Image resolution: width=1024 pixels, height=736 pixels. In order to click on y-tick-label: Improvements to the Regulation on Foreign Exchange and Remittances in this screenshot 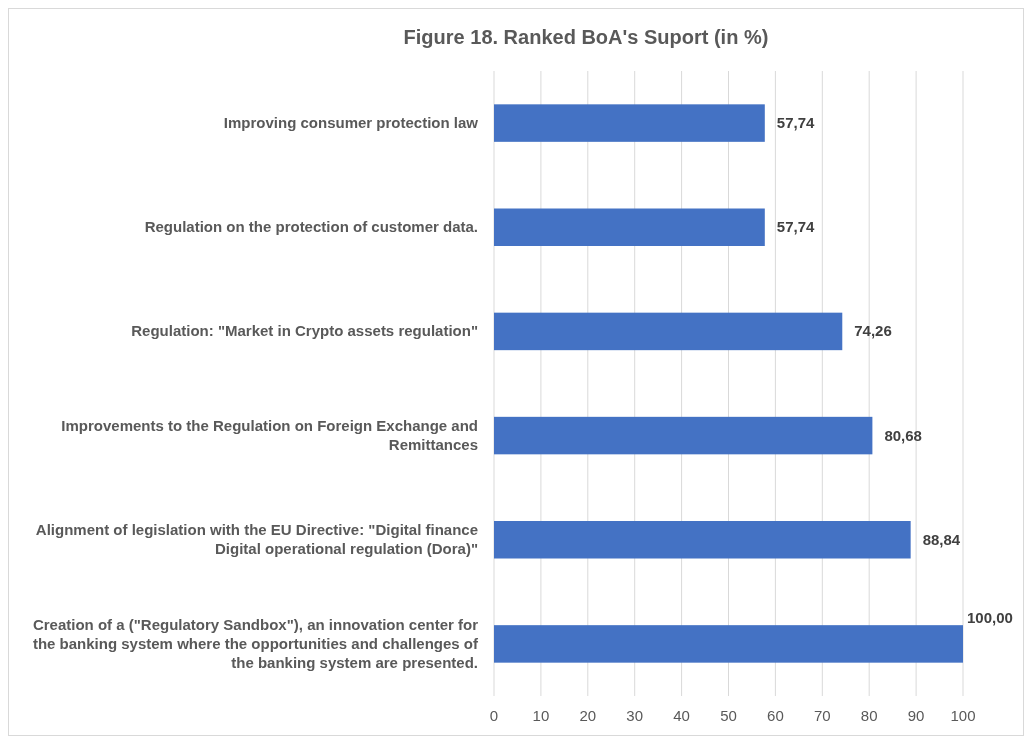, I will do `click(269, 435)`.